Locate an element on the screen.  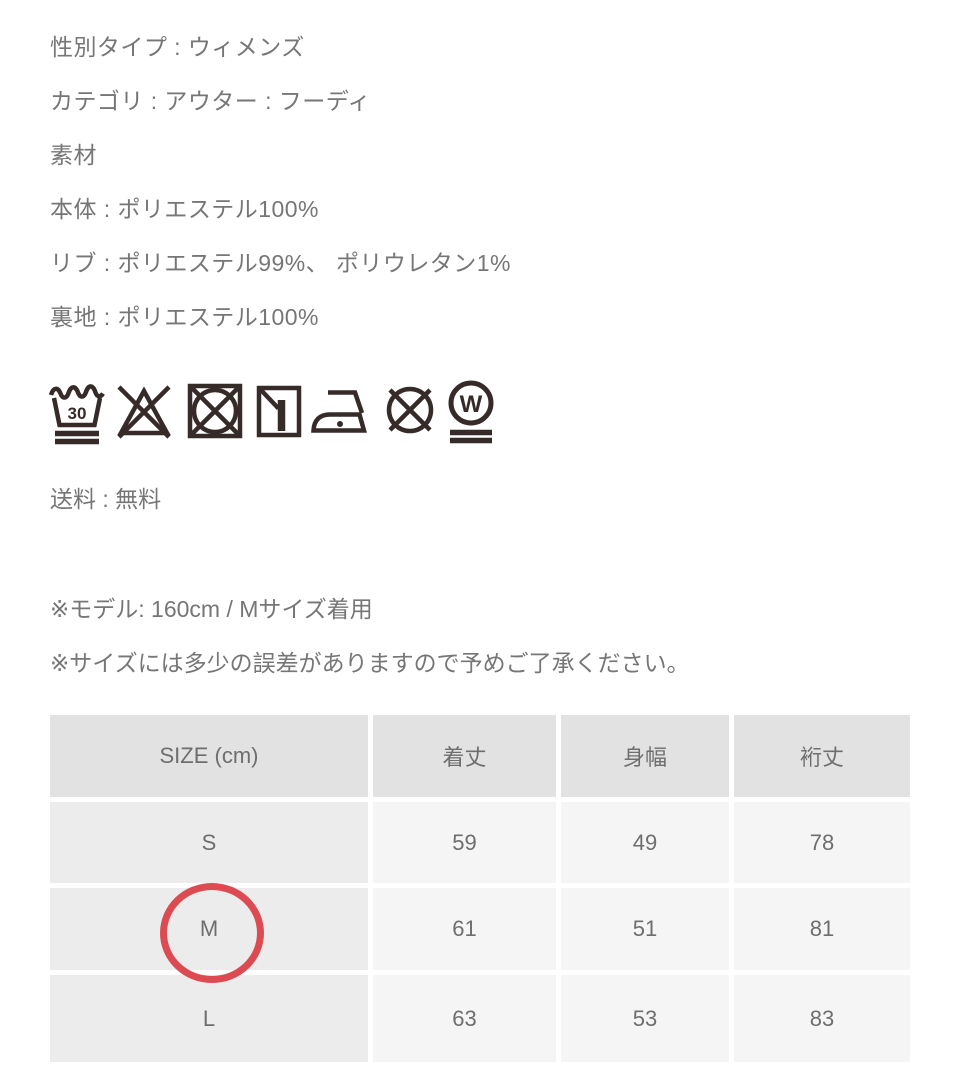
size-label-m: M is located at coordinates (209, 933).